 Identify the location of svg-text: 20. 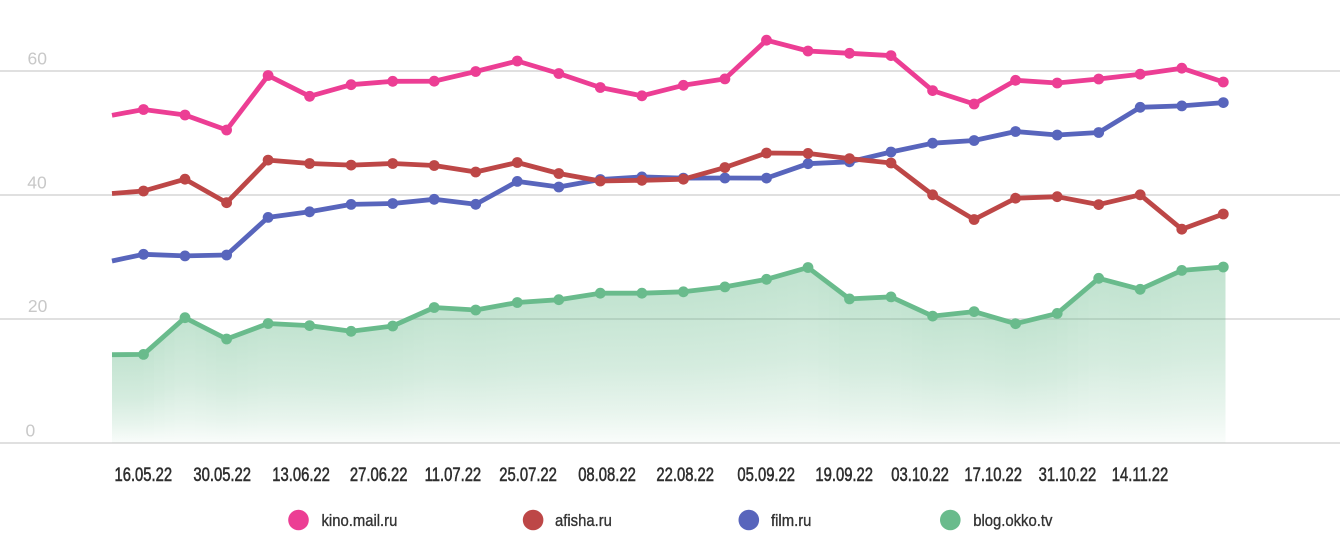
(38, 306).